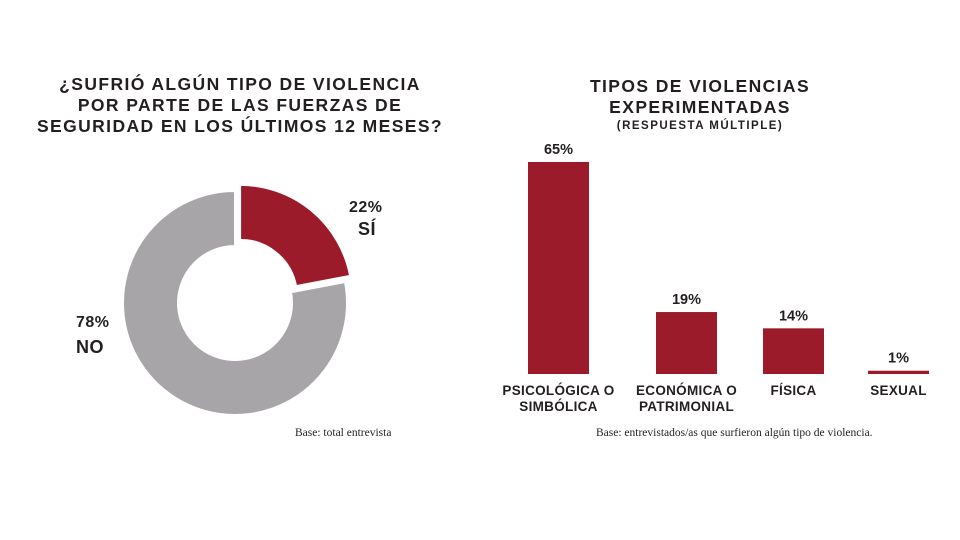 The height and width of the screenshot is (540, 960). What do you see at coordinates (366, 207) in the screenshot?
I see `slice-value-label-si: 22%` at bounding box center [366, 207].